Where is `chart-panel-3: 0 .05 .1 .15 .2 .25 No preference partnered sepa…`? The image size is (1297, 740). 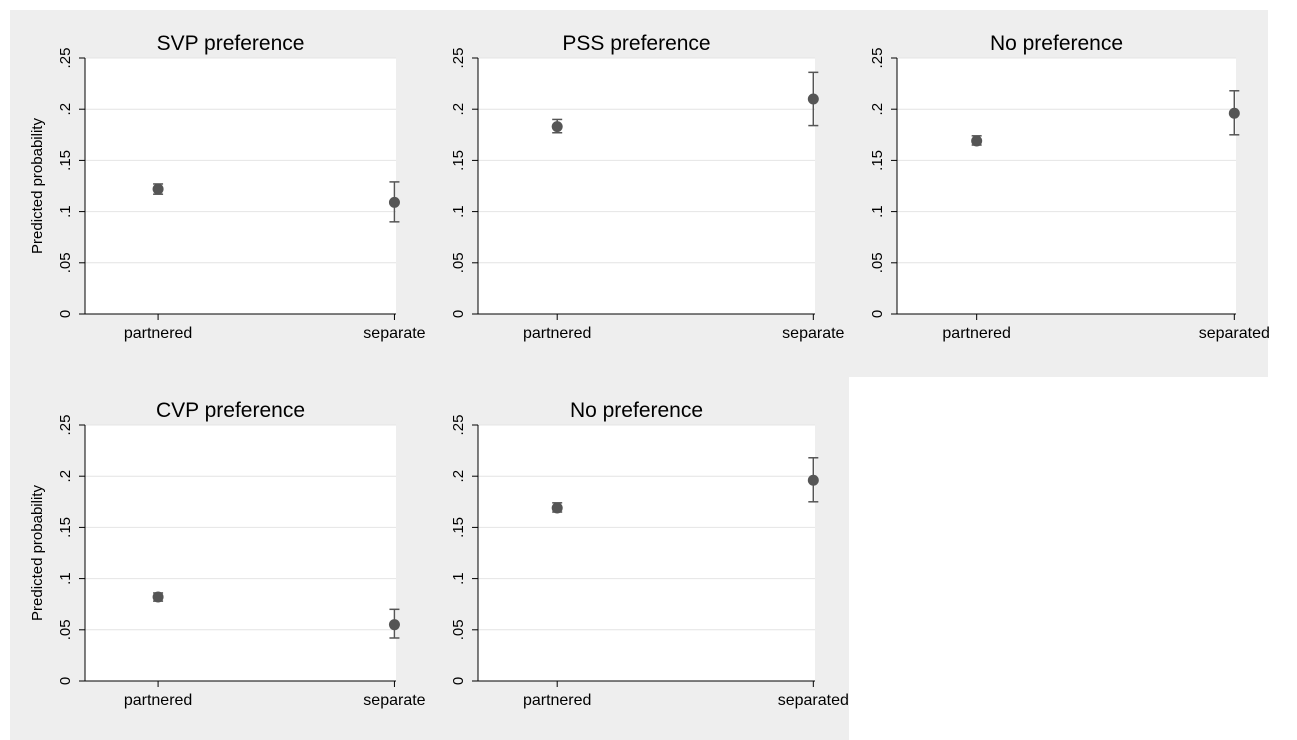 chart-panel-3: 0 .05 .1 .15 .2 .25 No preference partnered sepa… is located at coordinates (1069, 187).